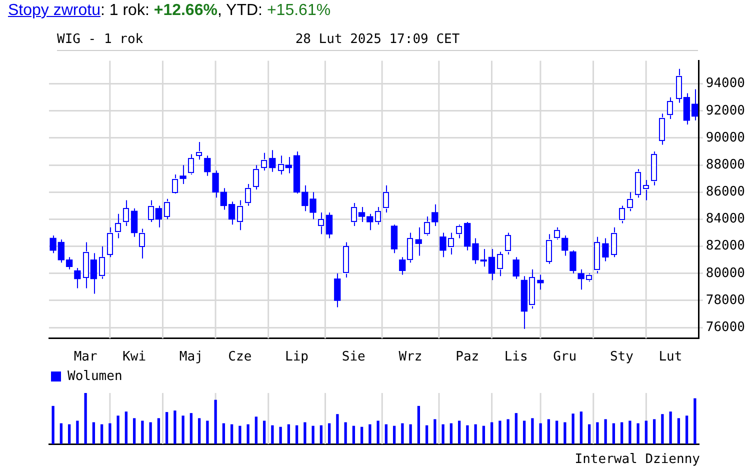 The height and width of the screenshot is (470, 748). Describe the element at coordinates (95, 376) in the screenshot. I see `legend-label: Wolumen` at that location.